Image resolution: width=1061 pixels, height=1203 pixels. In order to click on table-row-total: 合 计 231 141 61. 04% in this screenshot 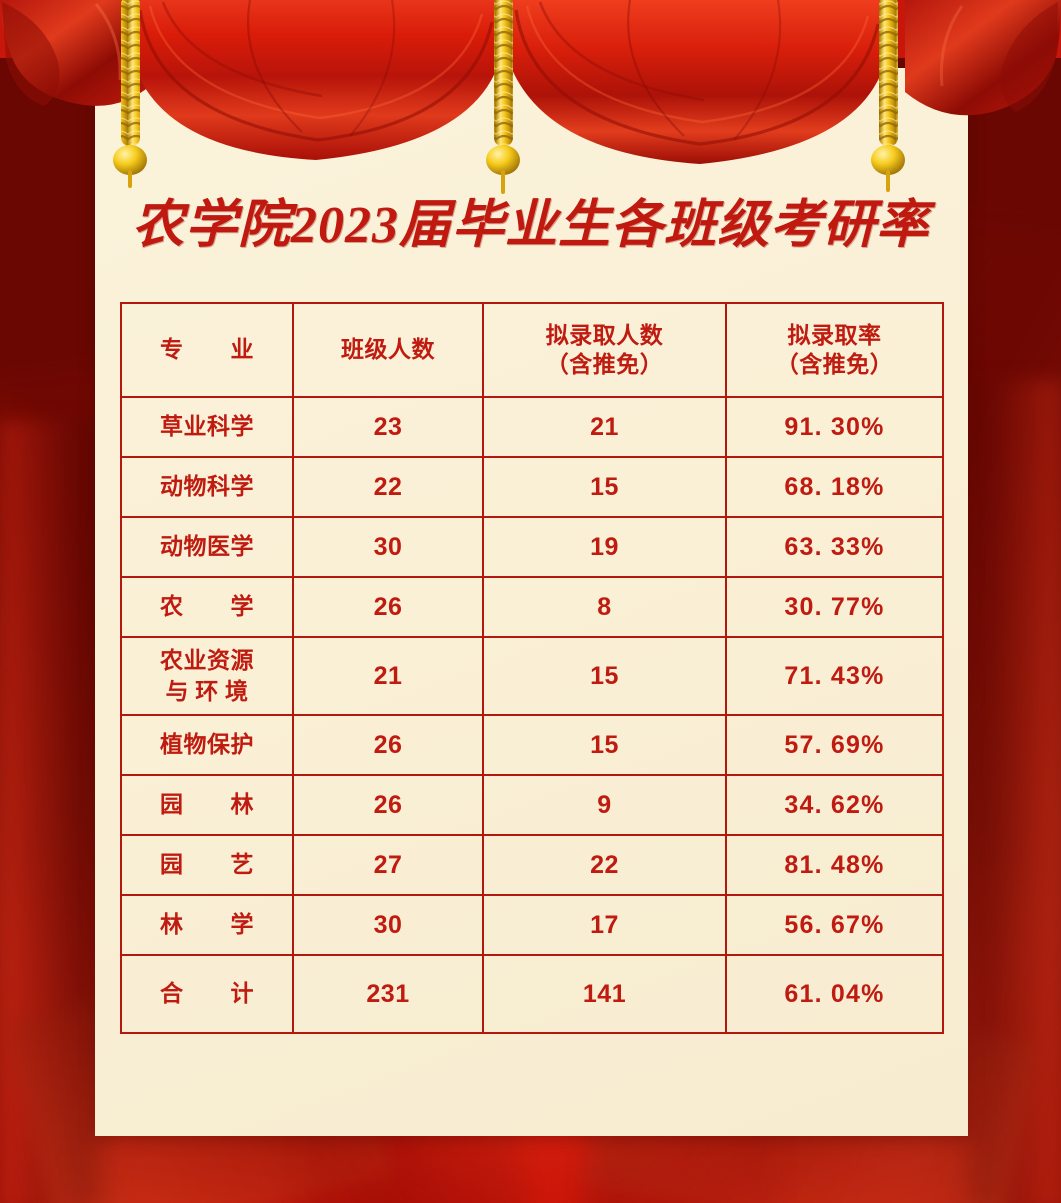, I will do `click(532, 994)`.